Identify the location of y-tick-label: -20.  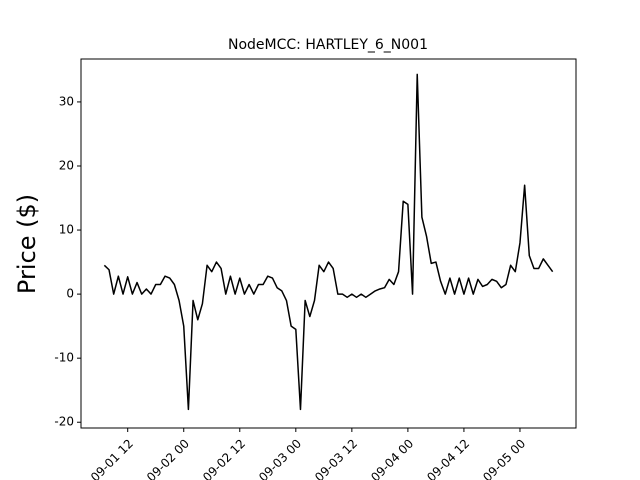
(64, 422).